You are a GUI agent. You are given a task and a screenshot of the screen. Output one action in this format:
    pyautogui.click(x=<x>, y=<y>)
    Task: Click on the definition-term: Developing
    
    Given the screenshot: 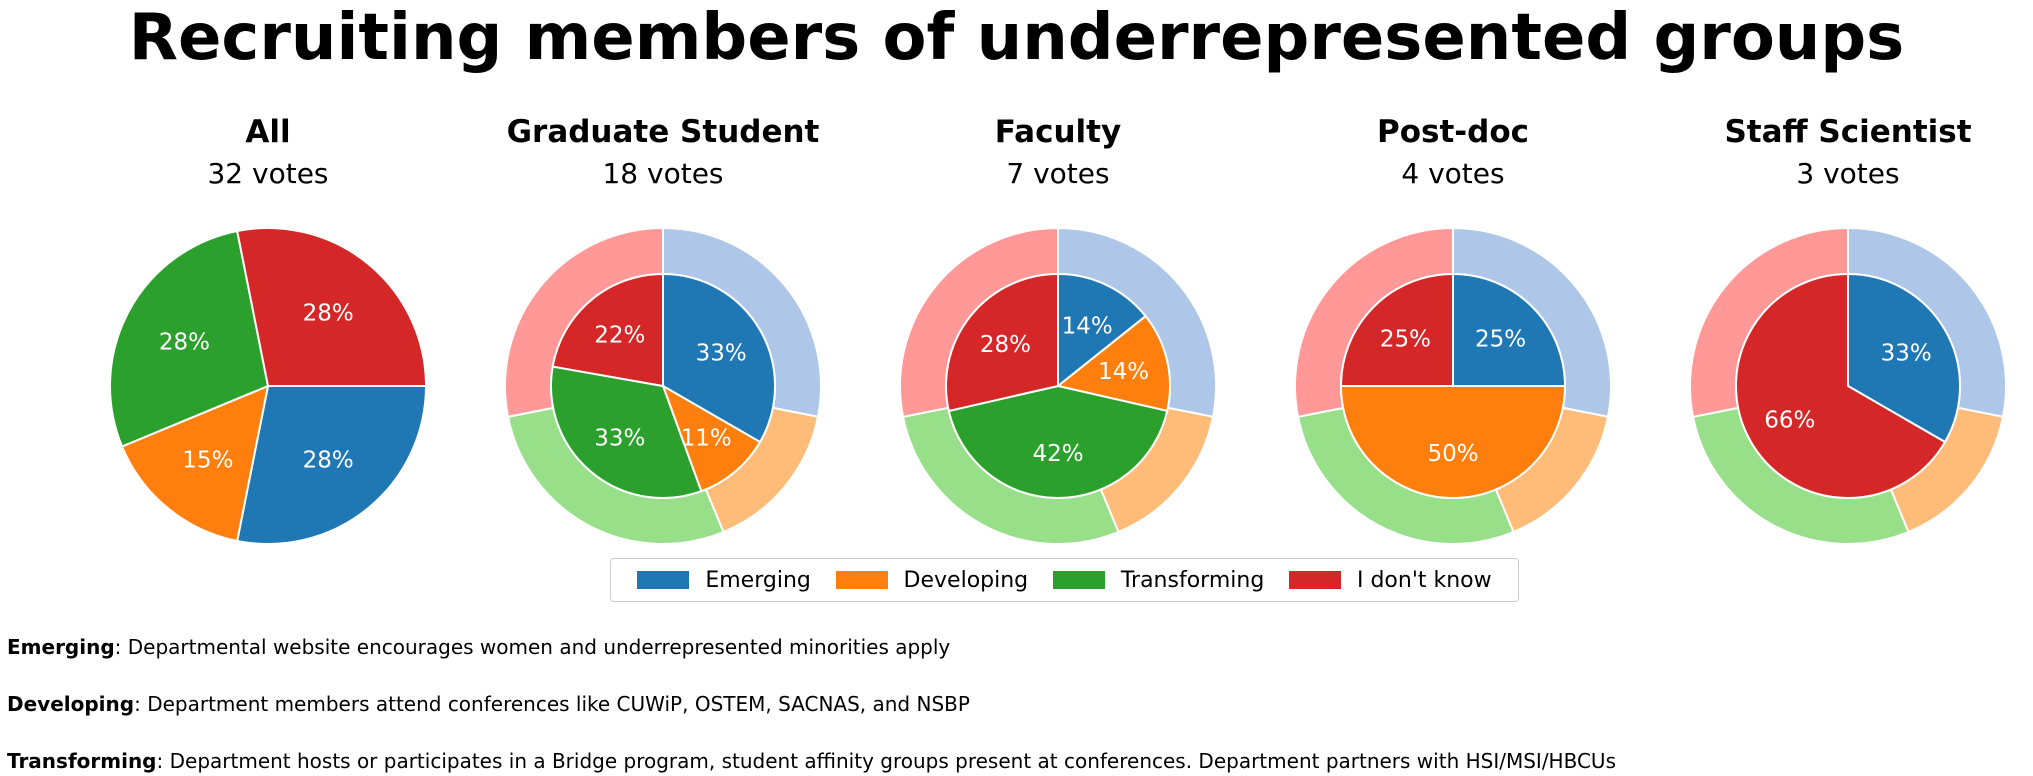 What is the action you would take?
    pyautogui.click(x=71, y=704)
    